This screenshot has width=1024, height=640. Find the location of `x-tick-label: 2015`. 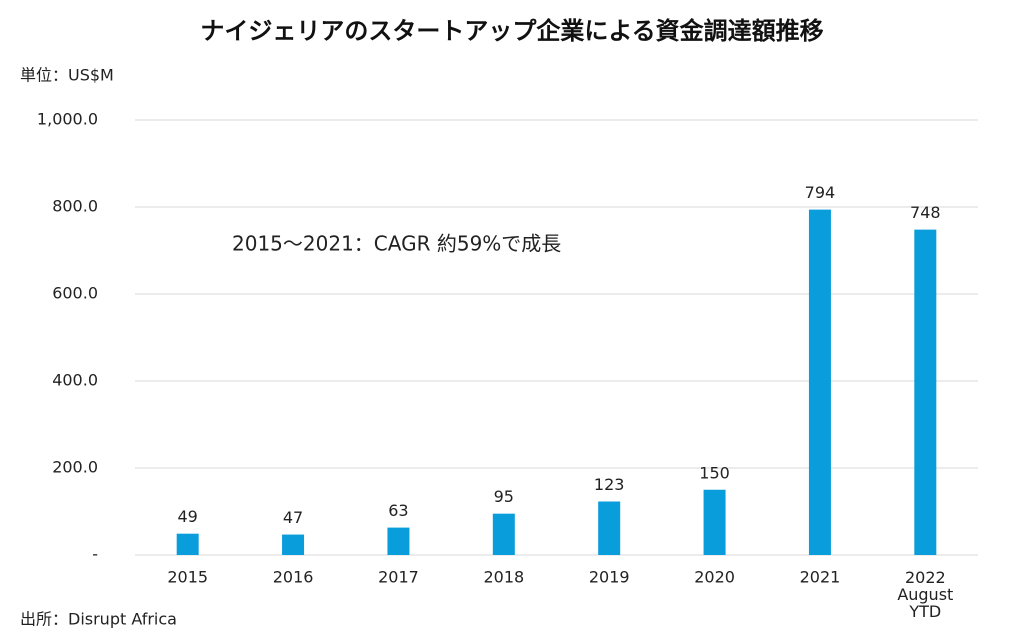

x-tick-label: 2015 is located at coordinates (187, 577).